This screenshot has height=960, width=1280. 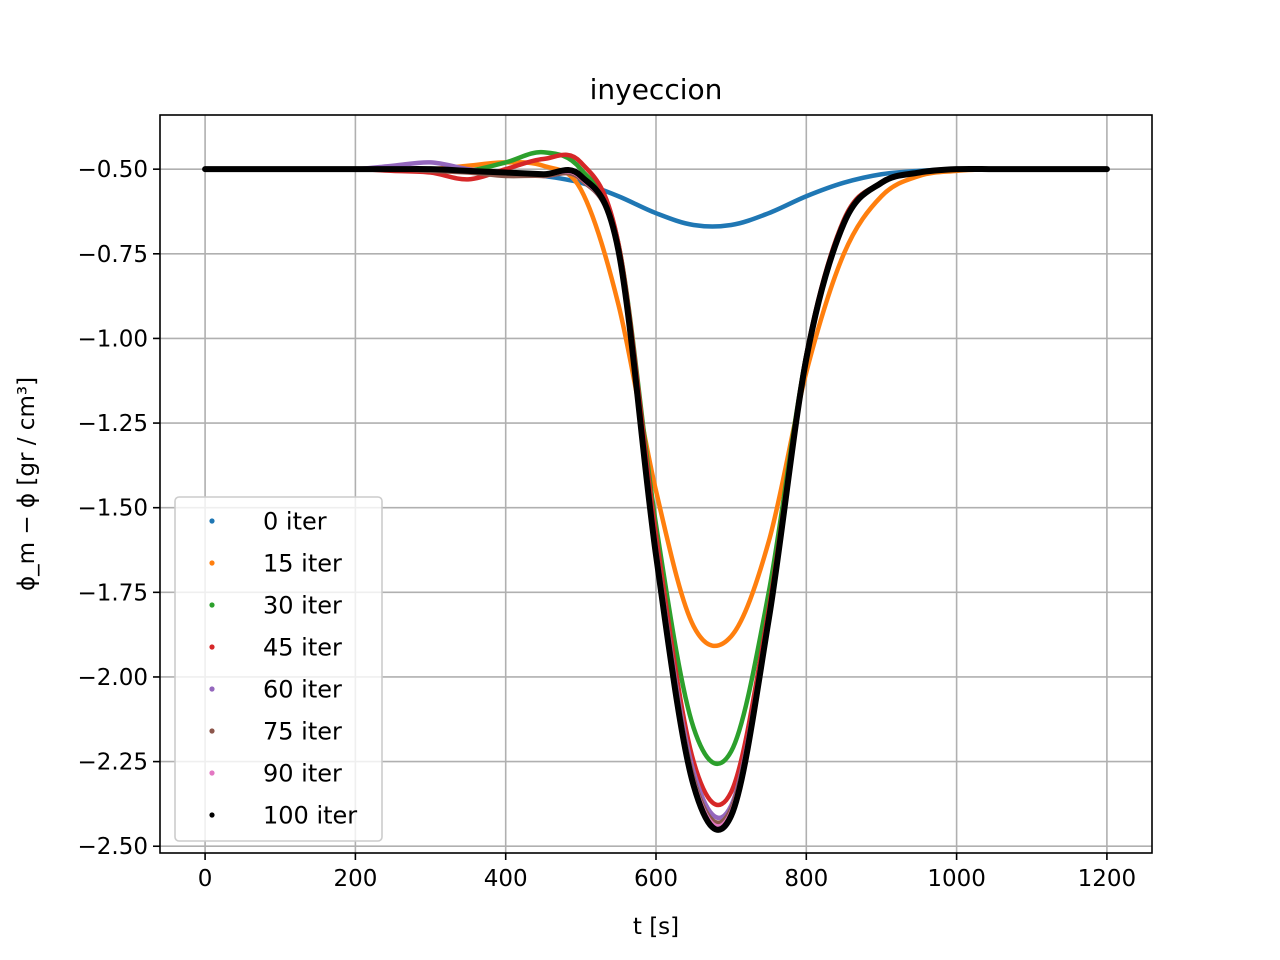 I want to click on y-axis-label: ϕ_m − ϕ [gr / cm³], so click(x=27, y=484).